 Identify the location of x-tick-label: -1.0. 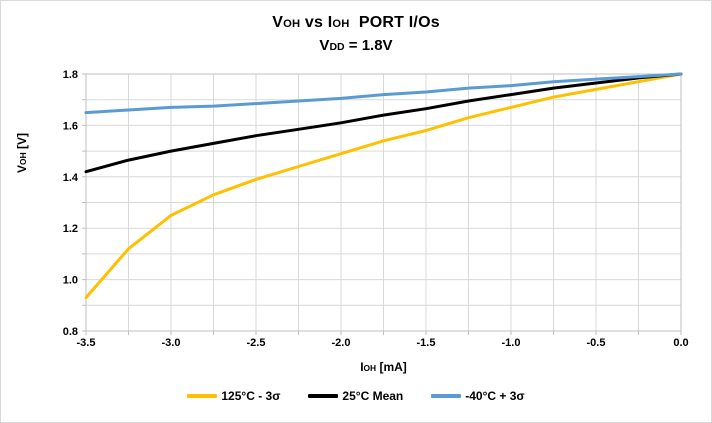
(511, 343).